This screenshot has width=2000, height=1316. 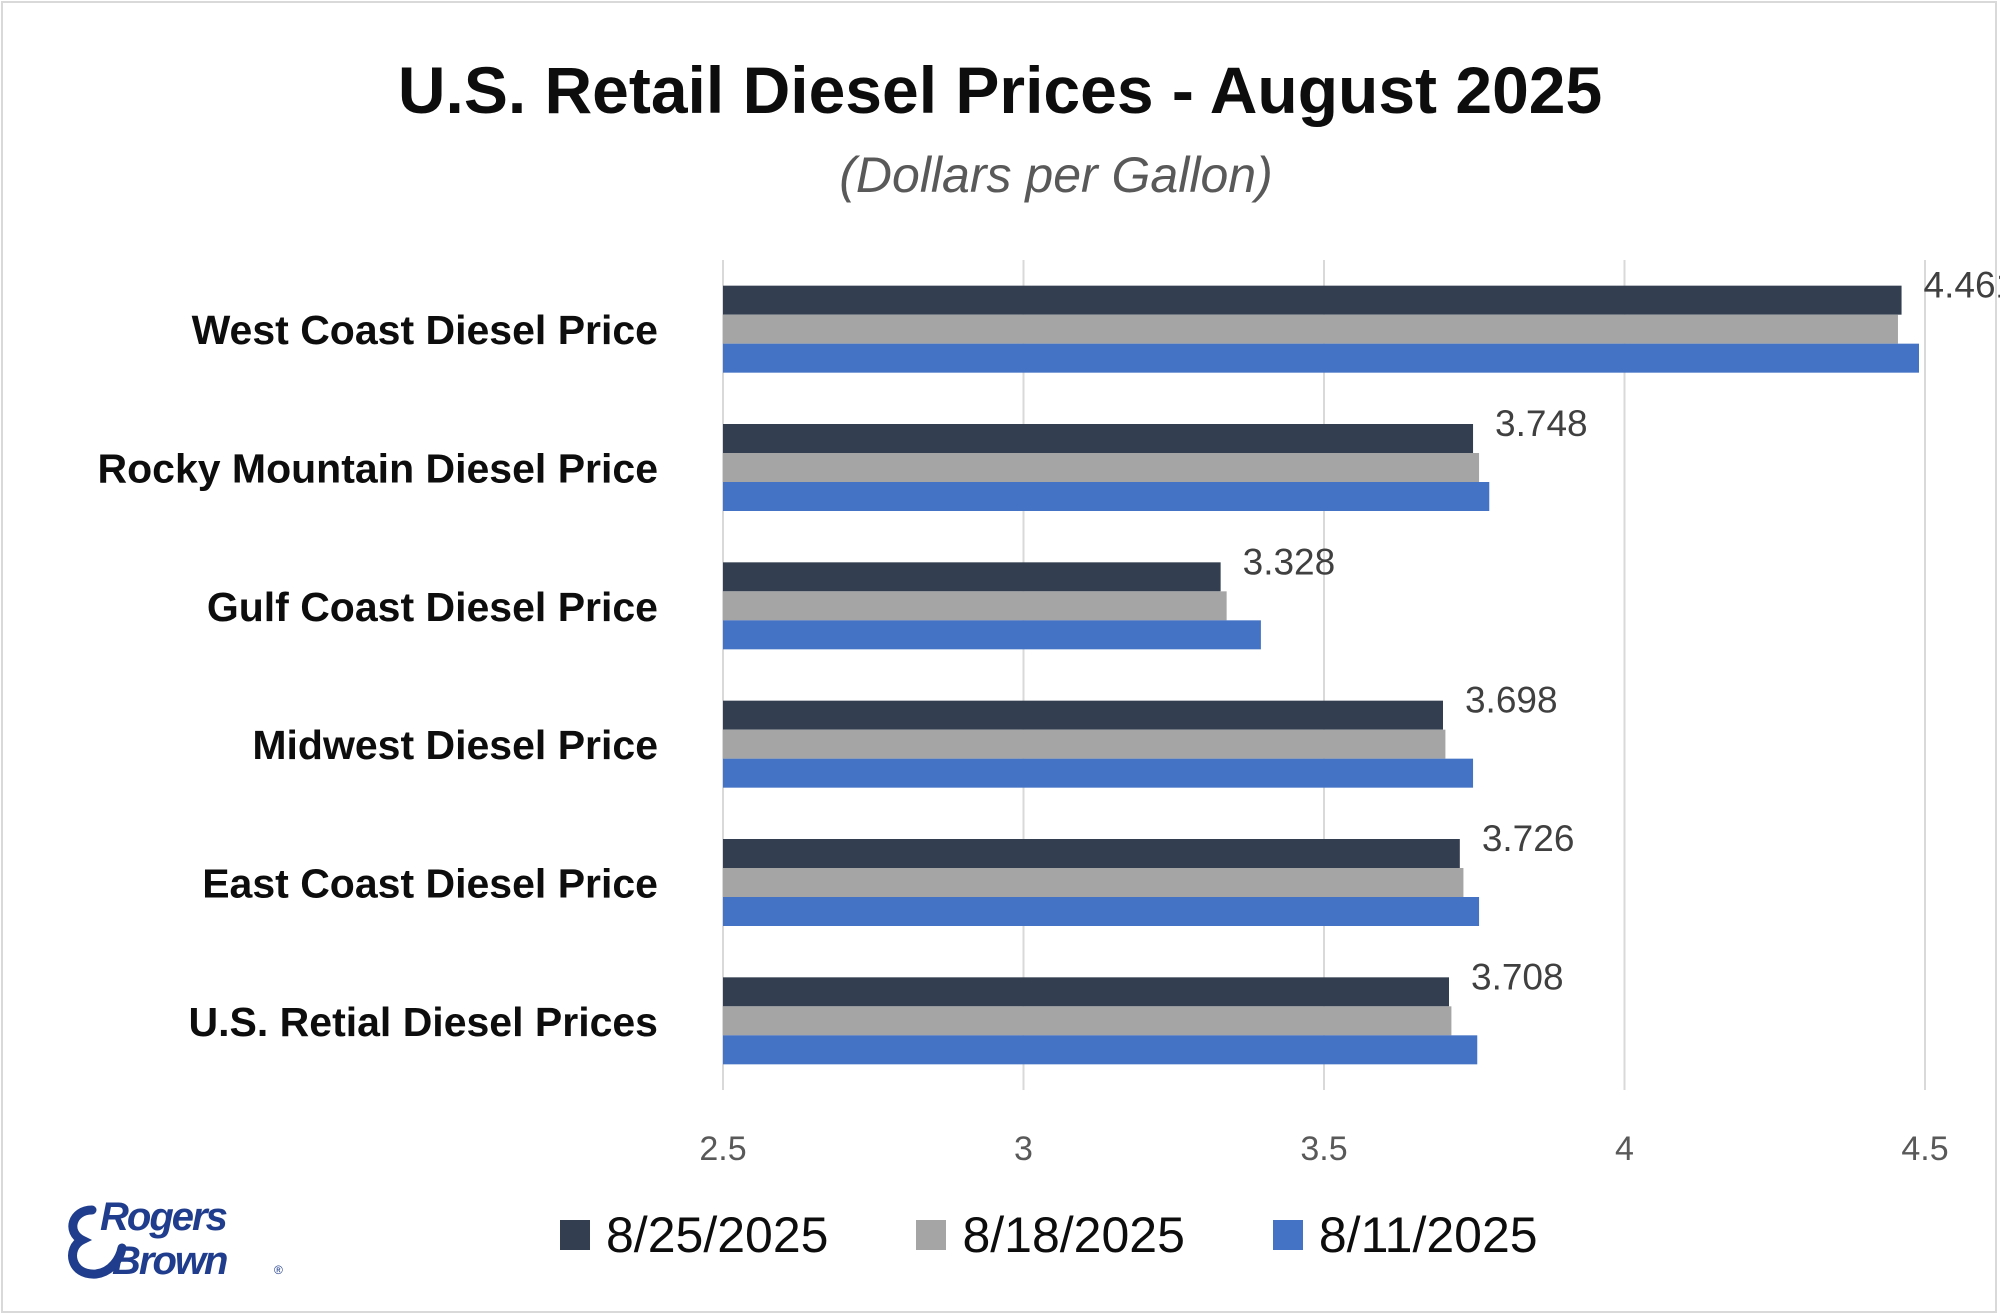 I want to click on legend-item-series-2: 8/18/2025, so click(x=1050, y=1235).